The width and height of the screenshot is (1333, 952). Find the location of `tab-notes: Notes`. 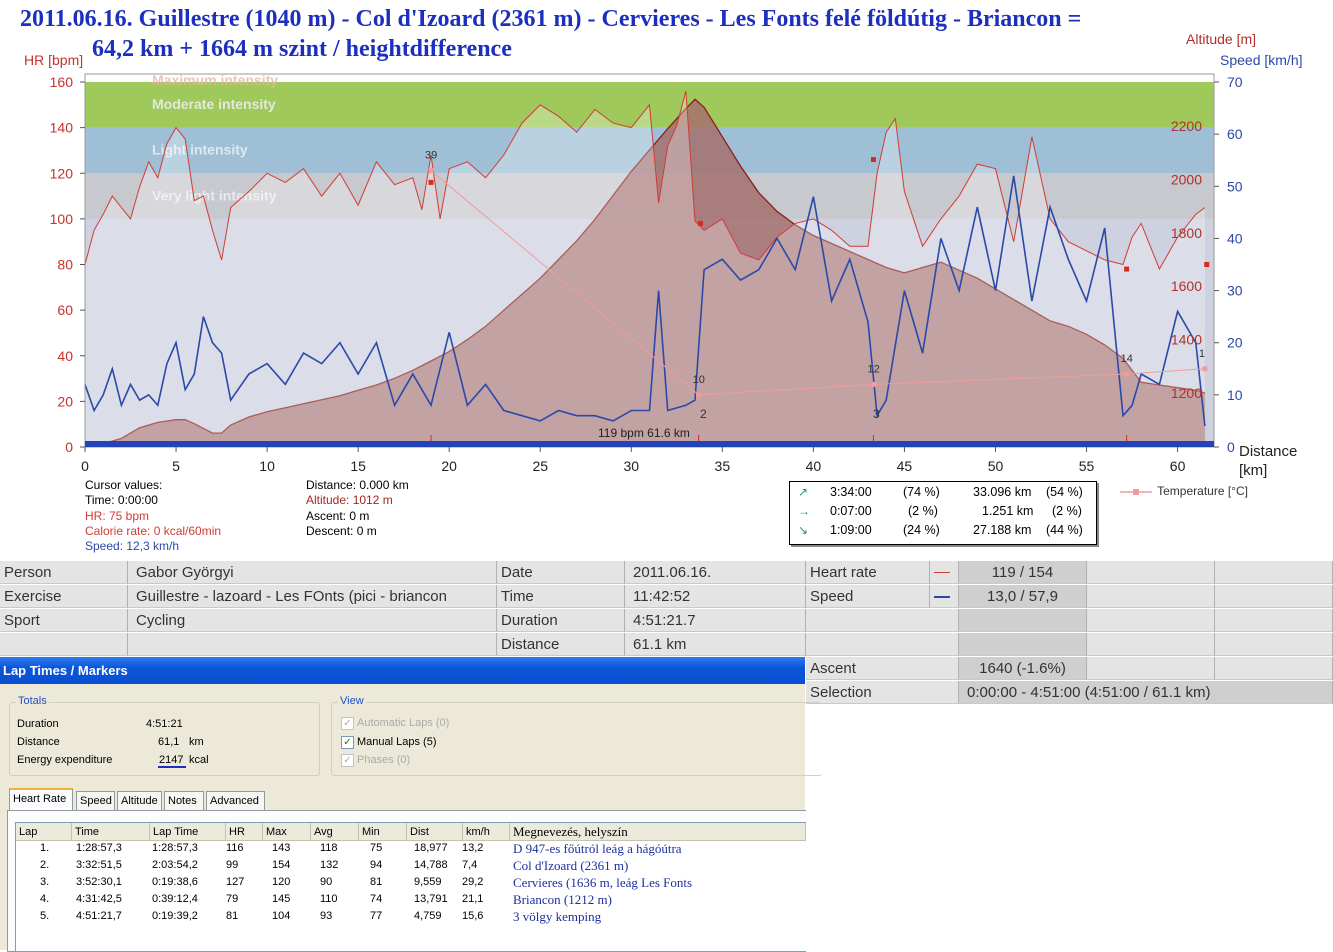

tab-notes: Notes is located at coordinates (184, 800).